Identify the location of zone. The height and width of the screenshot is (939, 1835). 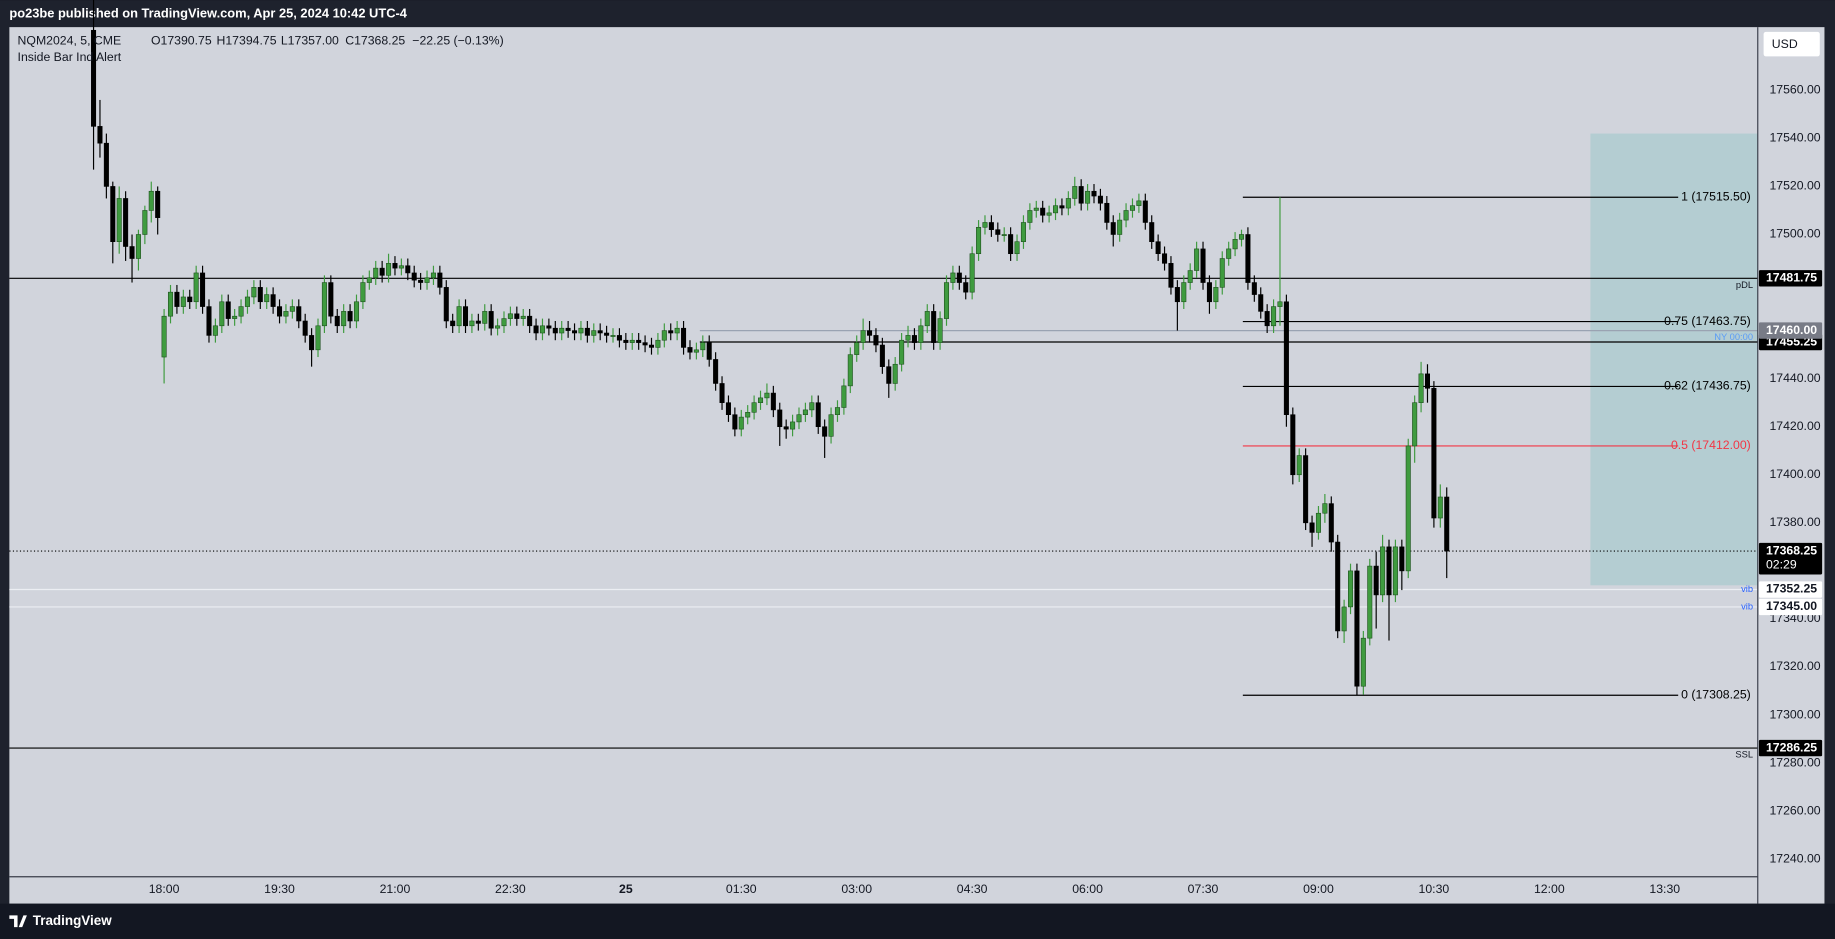
(1674, 359).